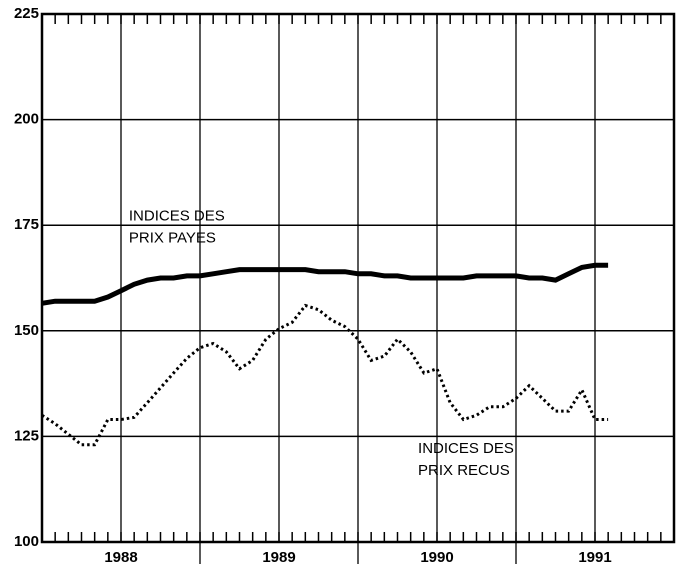  I want to click on x-tick-label: 1990, so click(436, 557).